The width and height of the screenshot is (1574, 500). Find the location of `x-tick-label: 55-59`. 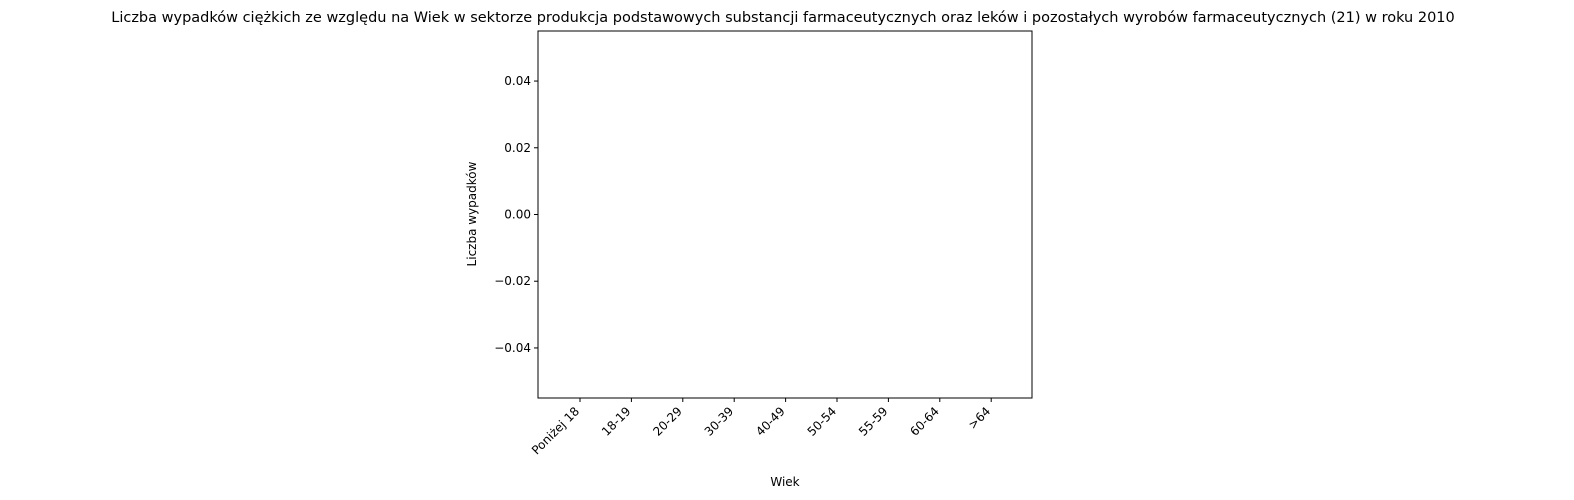

x-tick-label: 55-59 is located at coordinates (873, 421).